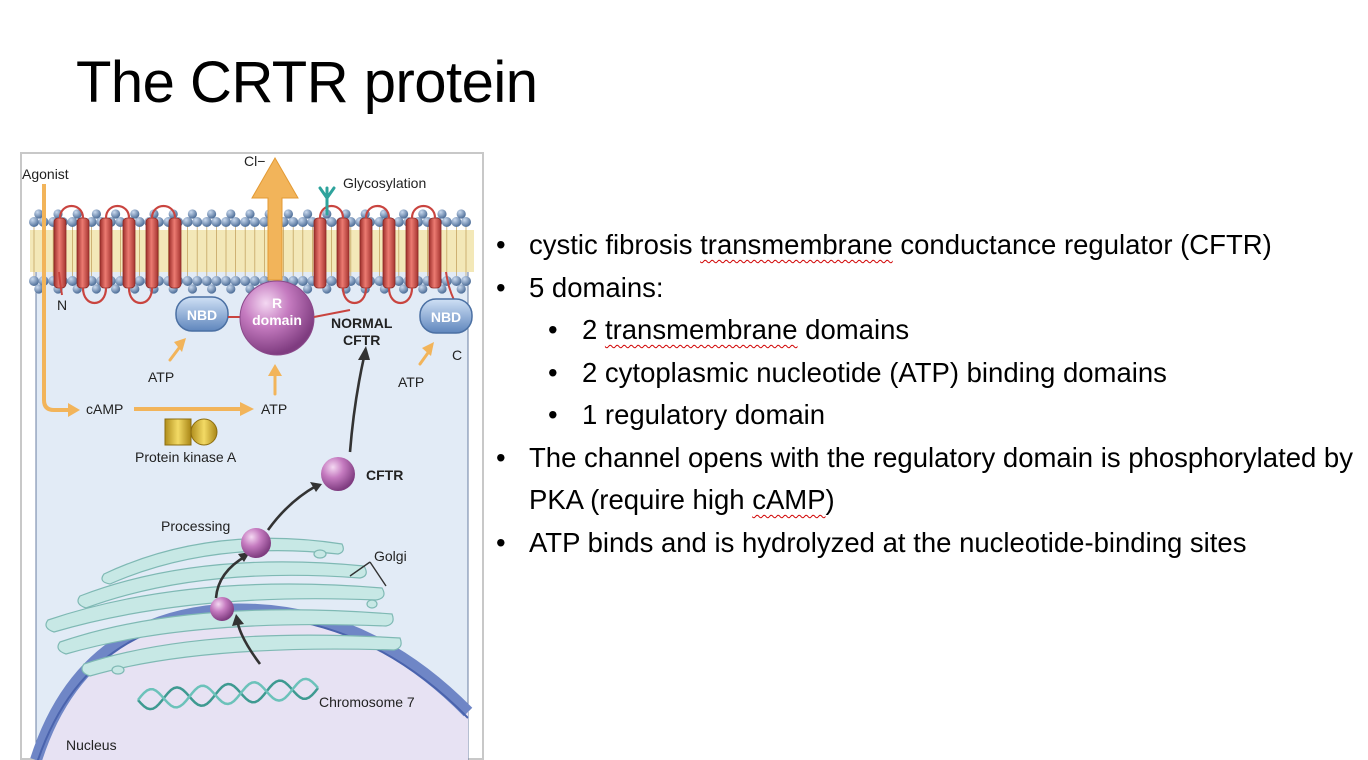 The image size is (1368, 760). What do you see at coordinates (45, 174) in the screenshot?
I see `label-agonist: Agonist` at bounding box center [45, 174].